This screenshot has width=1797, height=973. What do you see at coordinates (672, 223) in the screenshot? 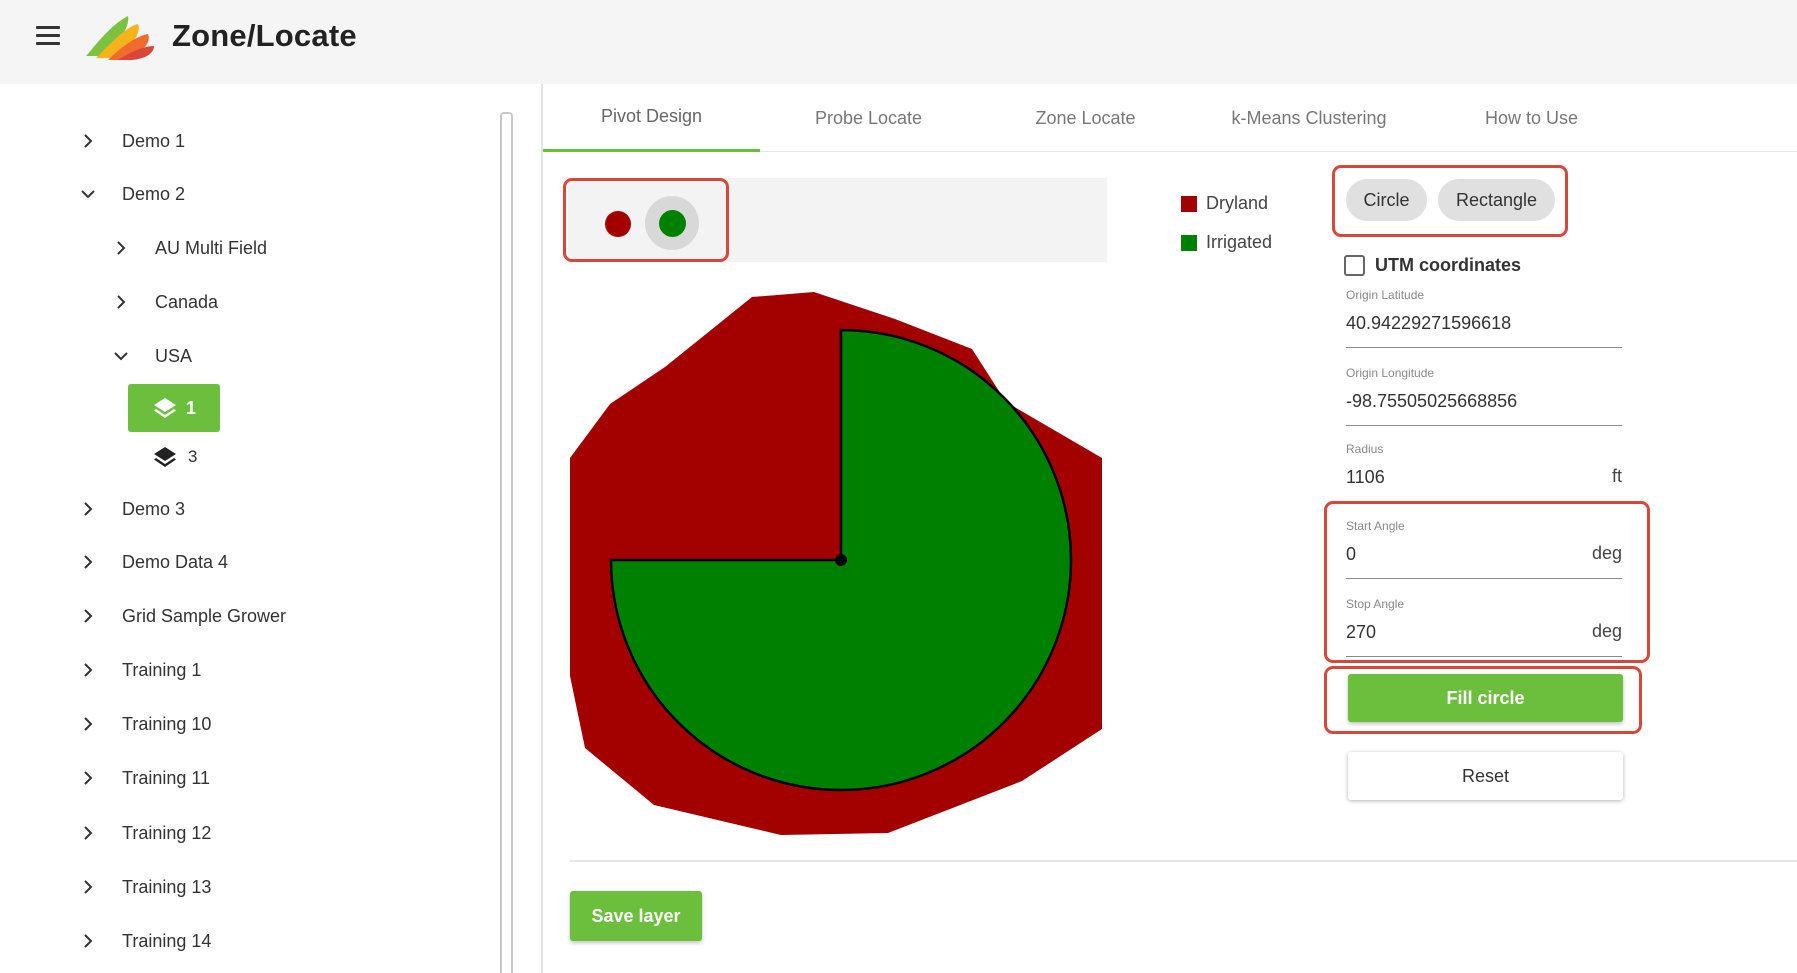
I see `irrigated-swatch-dot` at bounding box center [672, 223].